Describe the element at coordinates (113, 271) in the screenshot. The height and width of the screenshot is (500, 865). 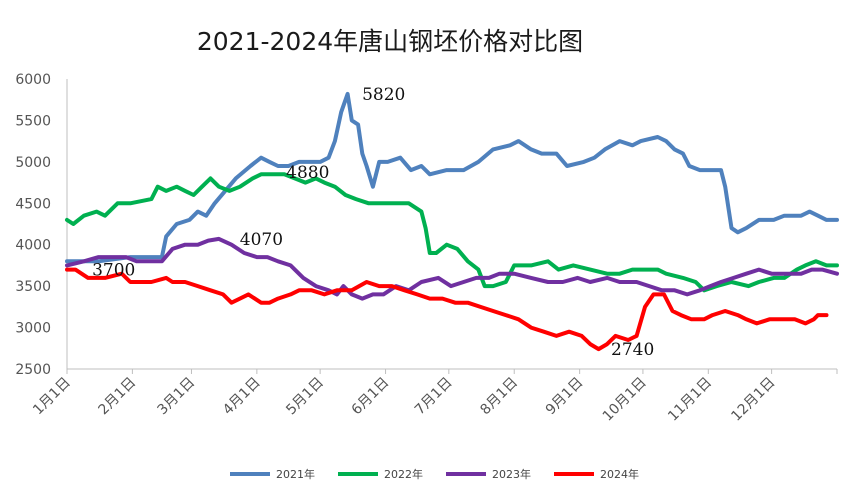
I see `data-label: 3700` at that location.